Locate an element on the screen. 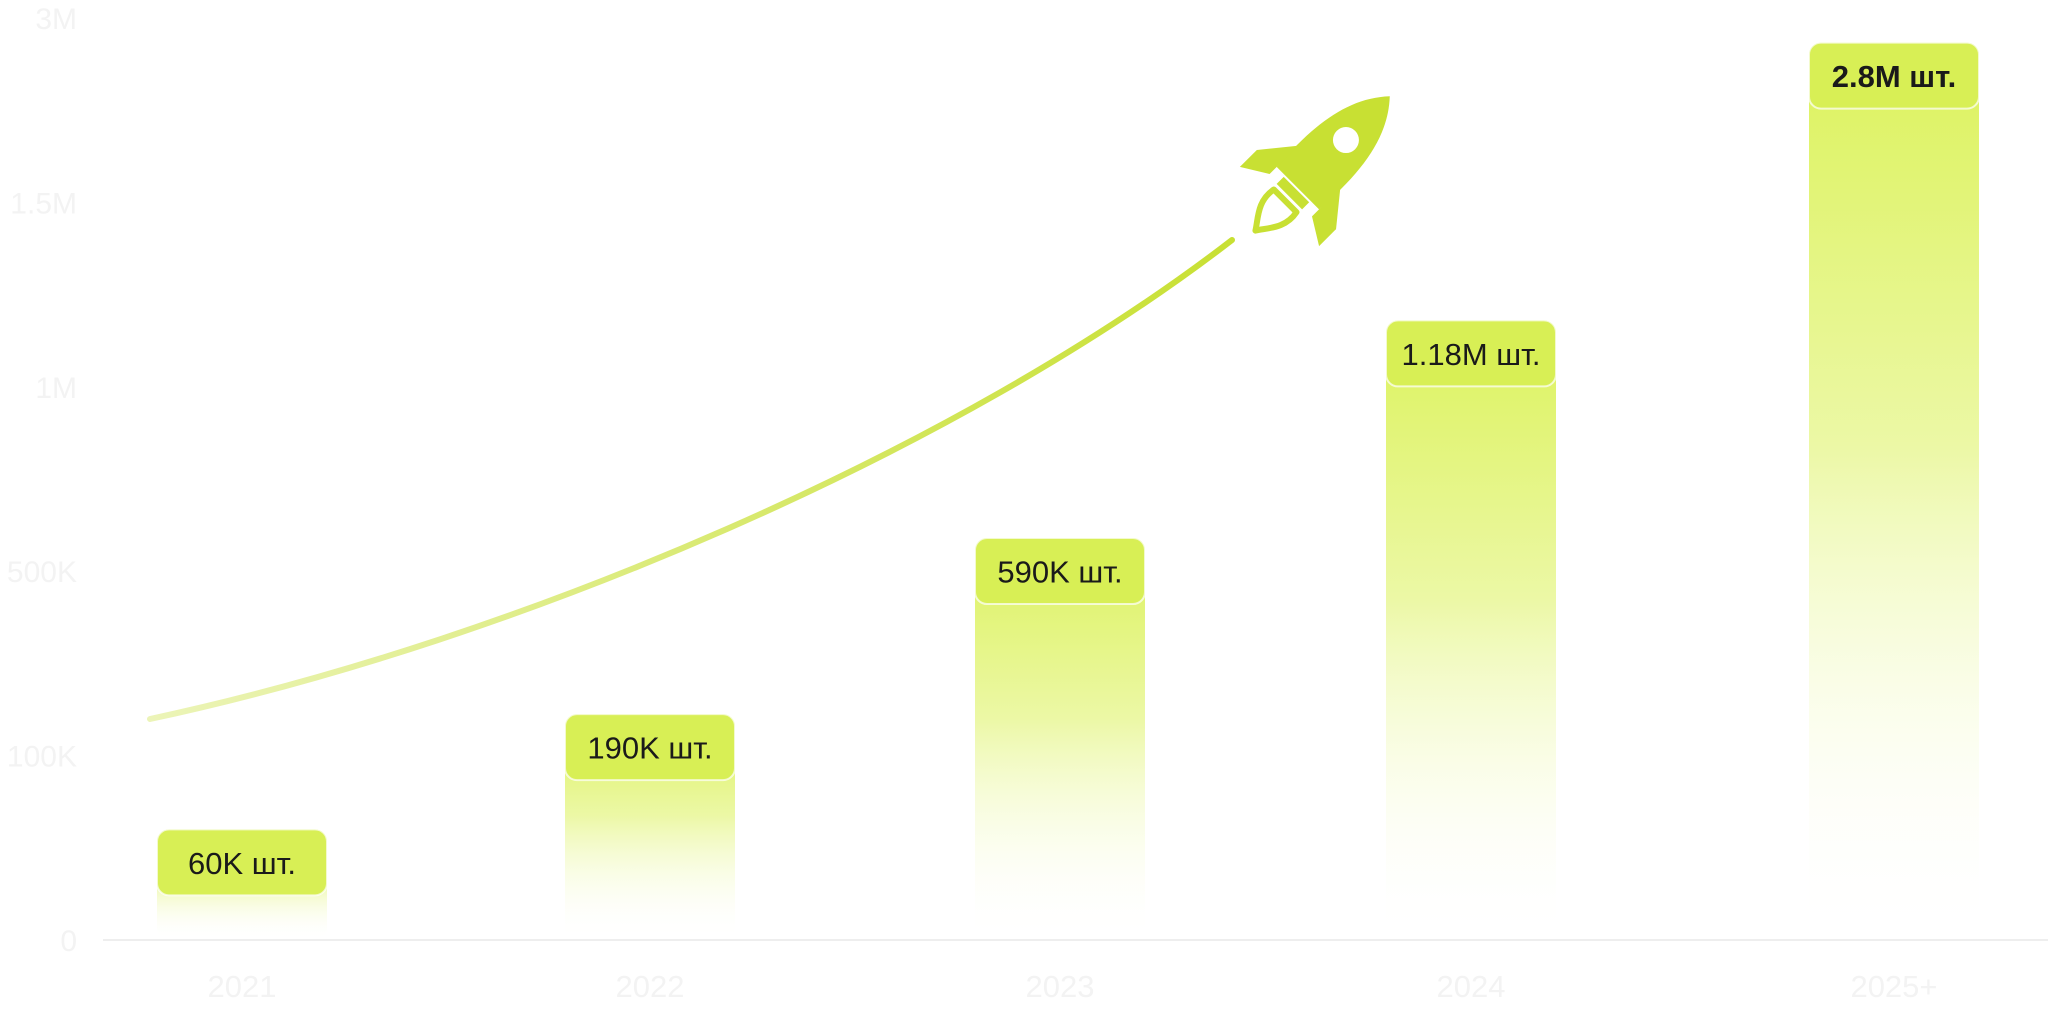 The width and height of the screenshot is (2048, 1024). rocket-flame is located at coordinates (1276, 210).